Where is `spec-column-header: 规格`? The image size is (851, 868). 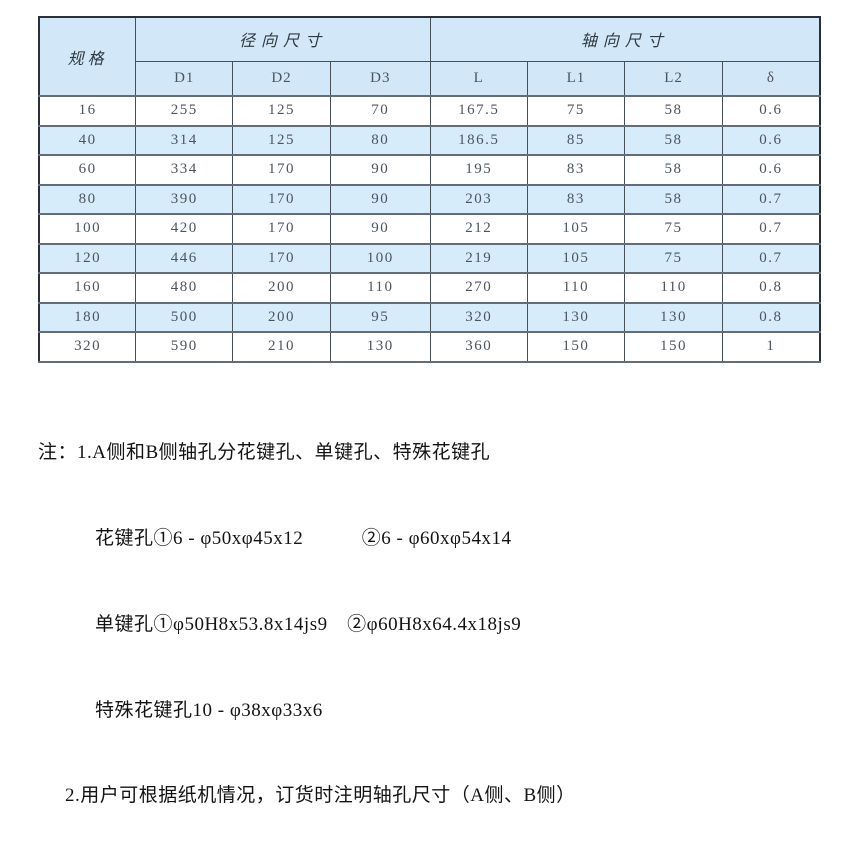 spec-column-header: 规格 is located at coordinates (87, 56).